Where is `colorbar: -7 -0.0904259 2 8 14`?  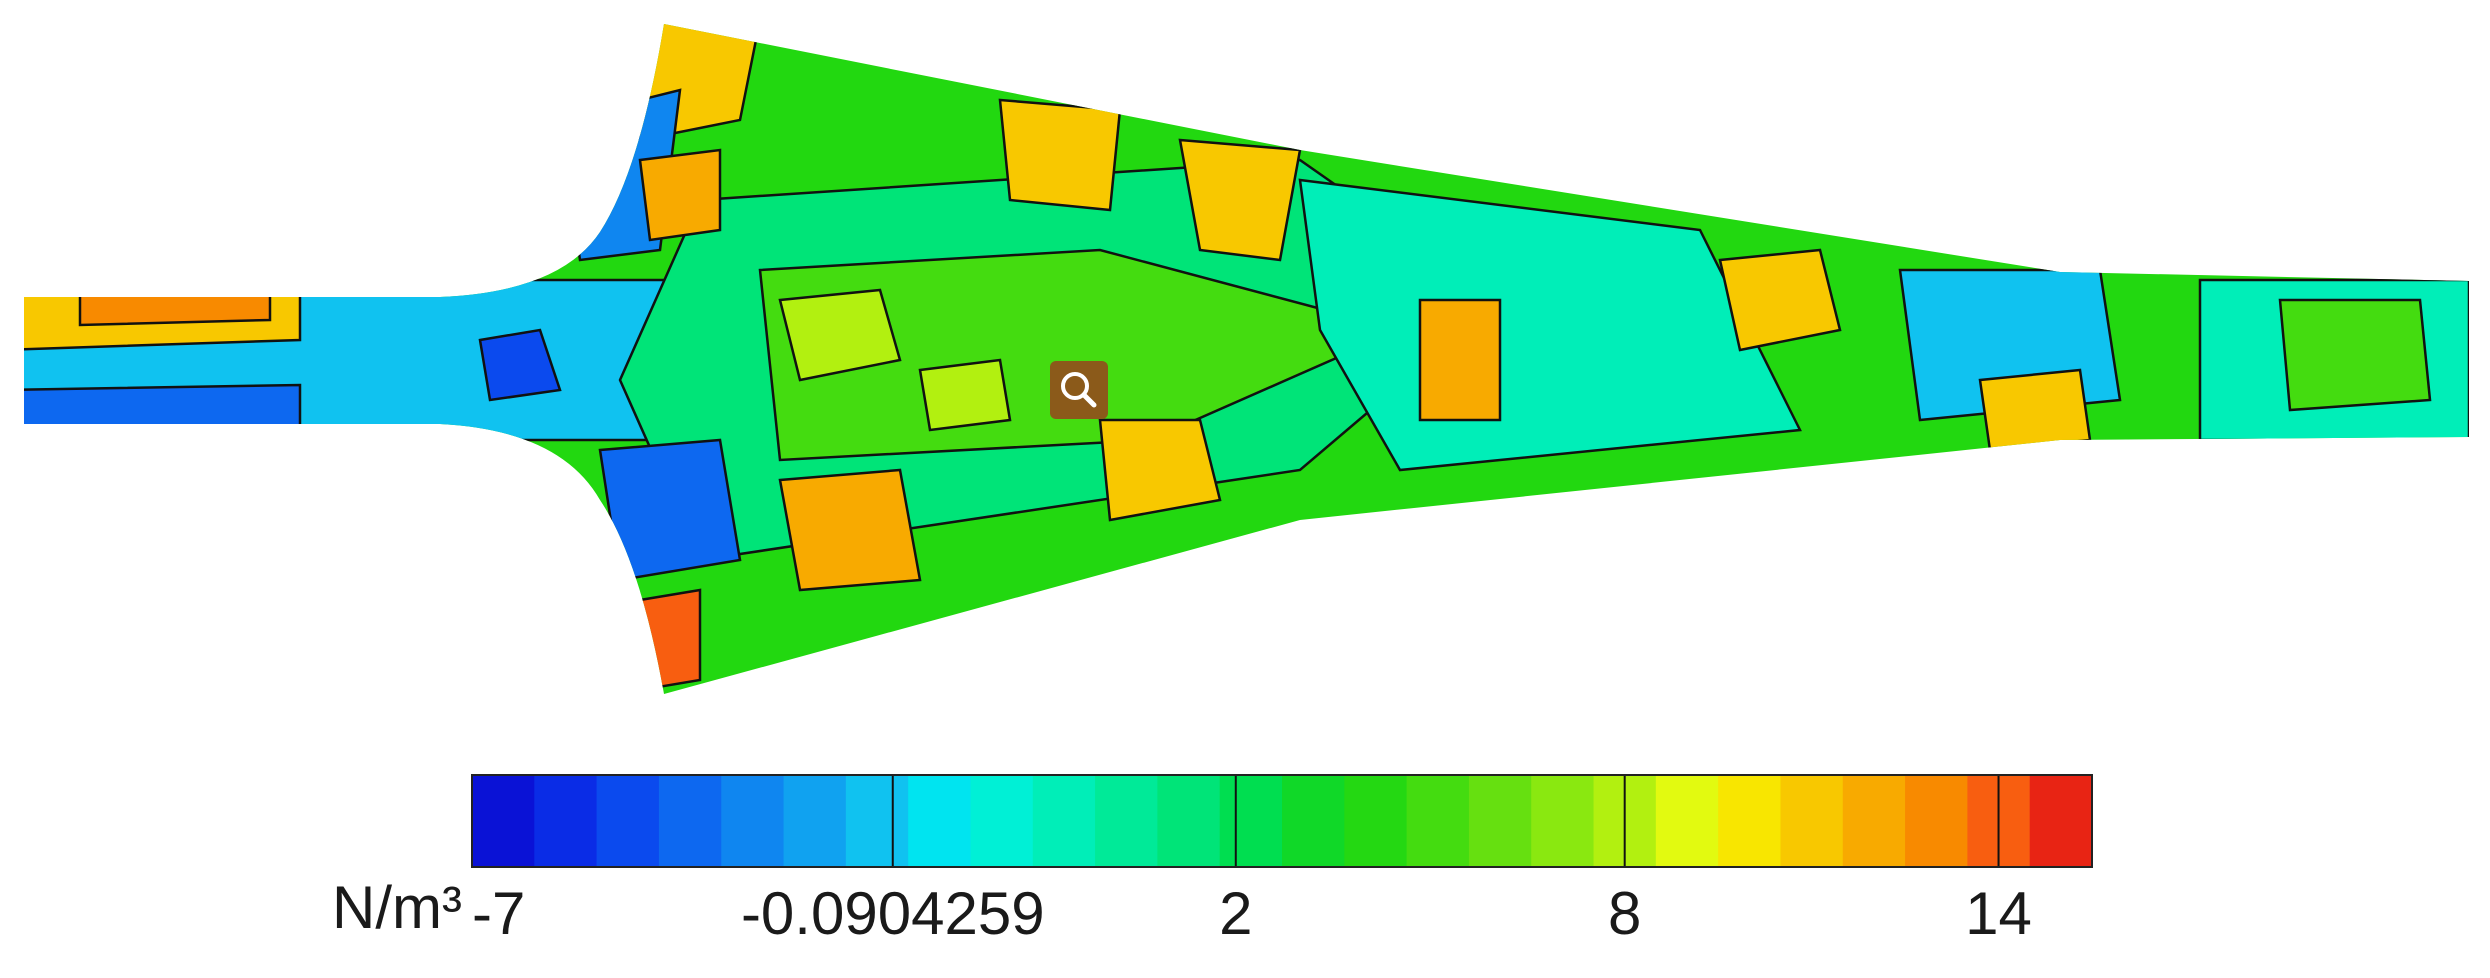
colorbar: -7 -0.0904259 2 8 14 is located at coordinates (1282, 860).